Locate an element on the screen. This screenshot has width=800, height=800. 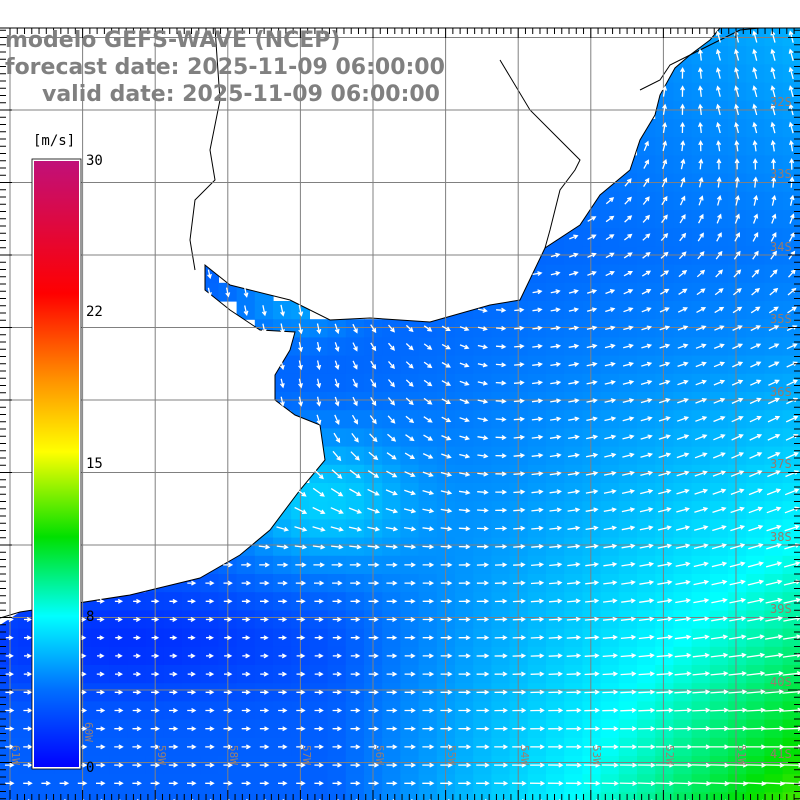
lon-label: 51W is located at coordinates (741, 755).